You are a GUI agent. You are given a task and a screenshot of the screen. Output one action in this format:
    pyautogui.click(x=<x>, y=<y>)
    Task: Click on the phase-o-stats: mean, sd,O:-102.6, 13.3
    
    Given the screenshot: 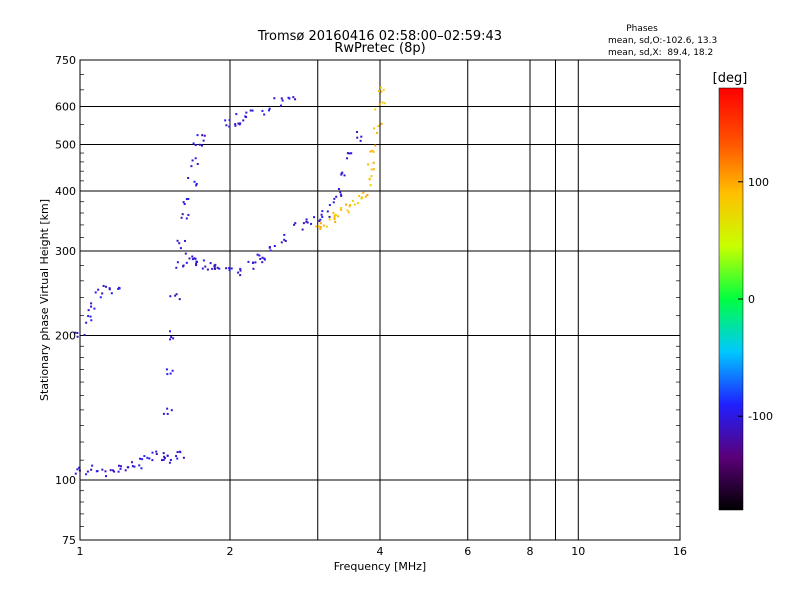 What is the action you would take?
    pyautogui.click(x=662, y=41)
    